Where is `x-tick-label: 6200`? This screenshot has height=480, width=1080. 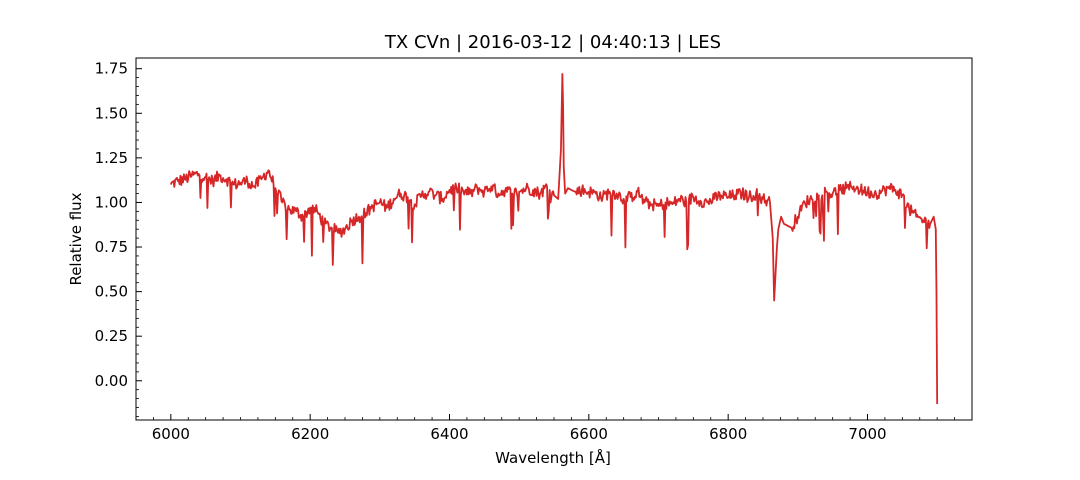 x-tick-label: 6200 is located at coordinates (310, 434).